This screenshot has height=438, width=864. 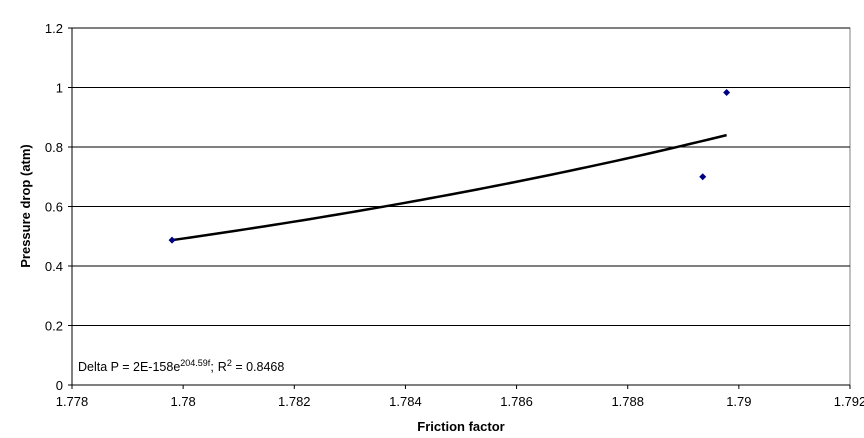 I want to click on y-tick-labels: 0 0.2 0.4 0.6 0.8 1 1.2, so click(x=54, y=207).